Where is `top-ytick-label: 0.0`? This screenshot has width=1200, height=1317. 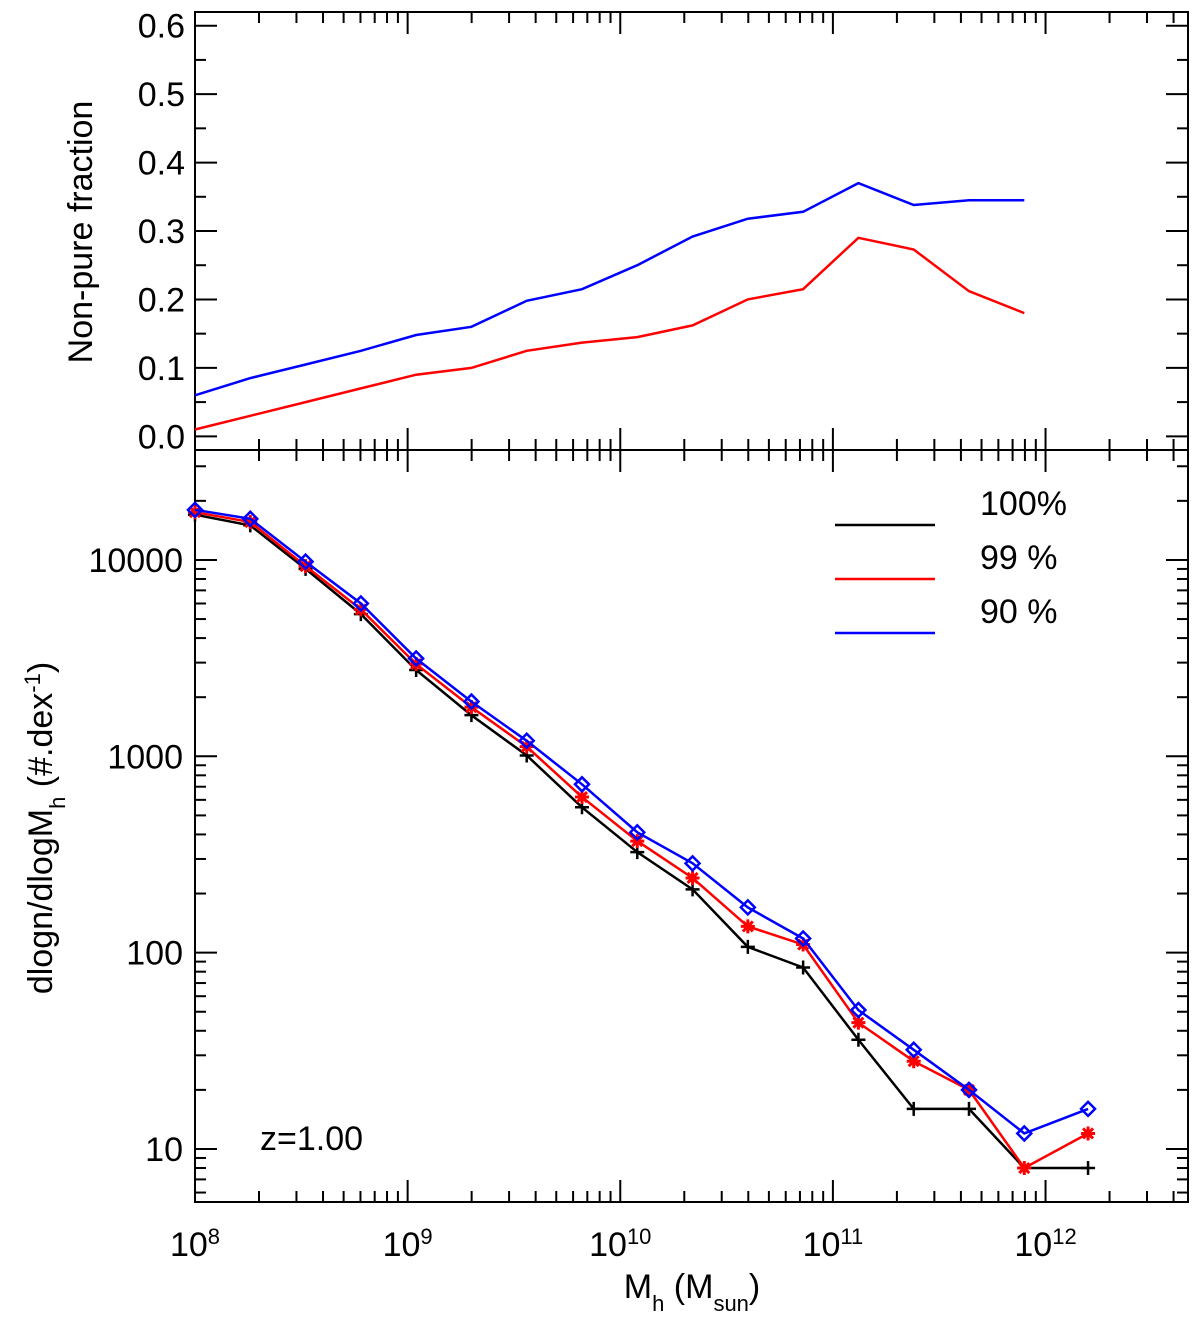 top-ytick-label: 0.0 is located at coordinates (161, 437).